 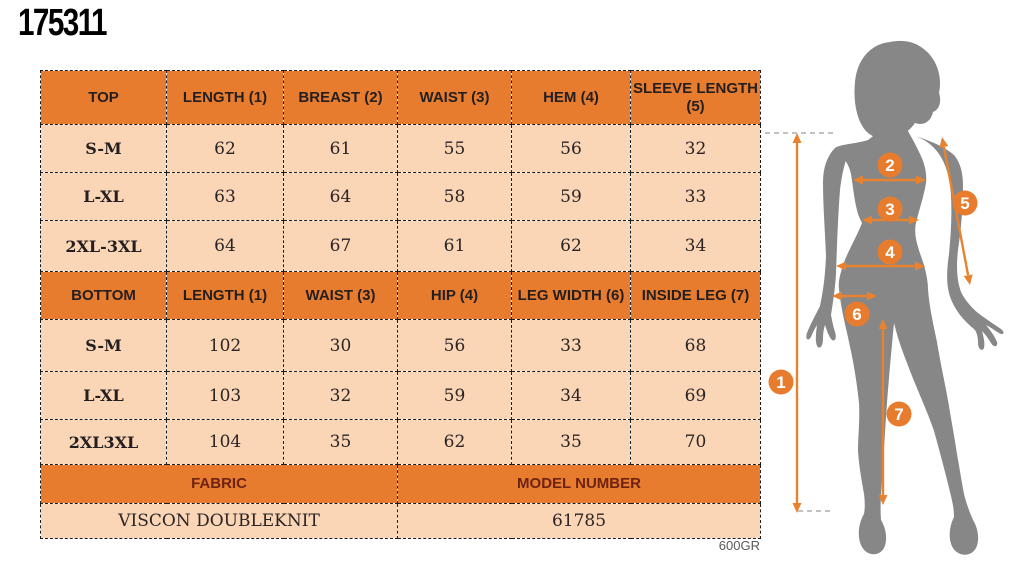 I want to click on badge-2-number: 2, so click(x=889, y=165).